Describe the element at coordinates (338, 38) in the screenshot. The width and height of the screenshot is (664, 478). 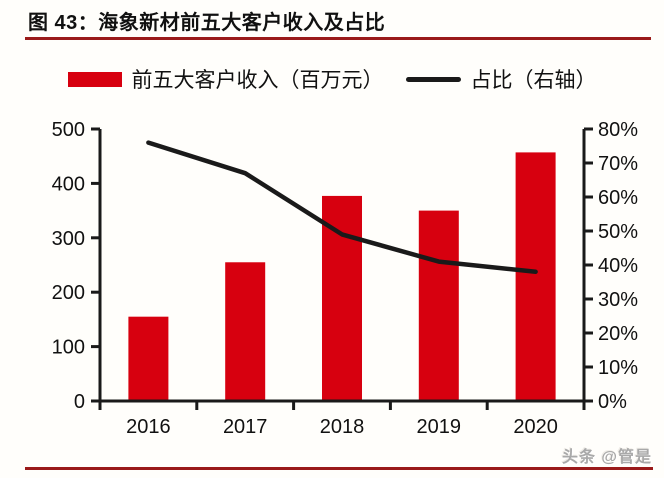
I see `title-divider-rule` at that location.